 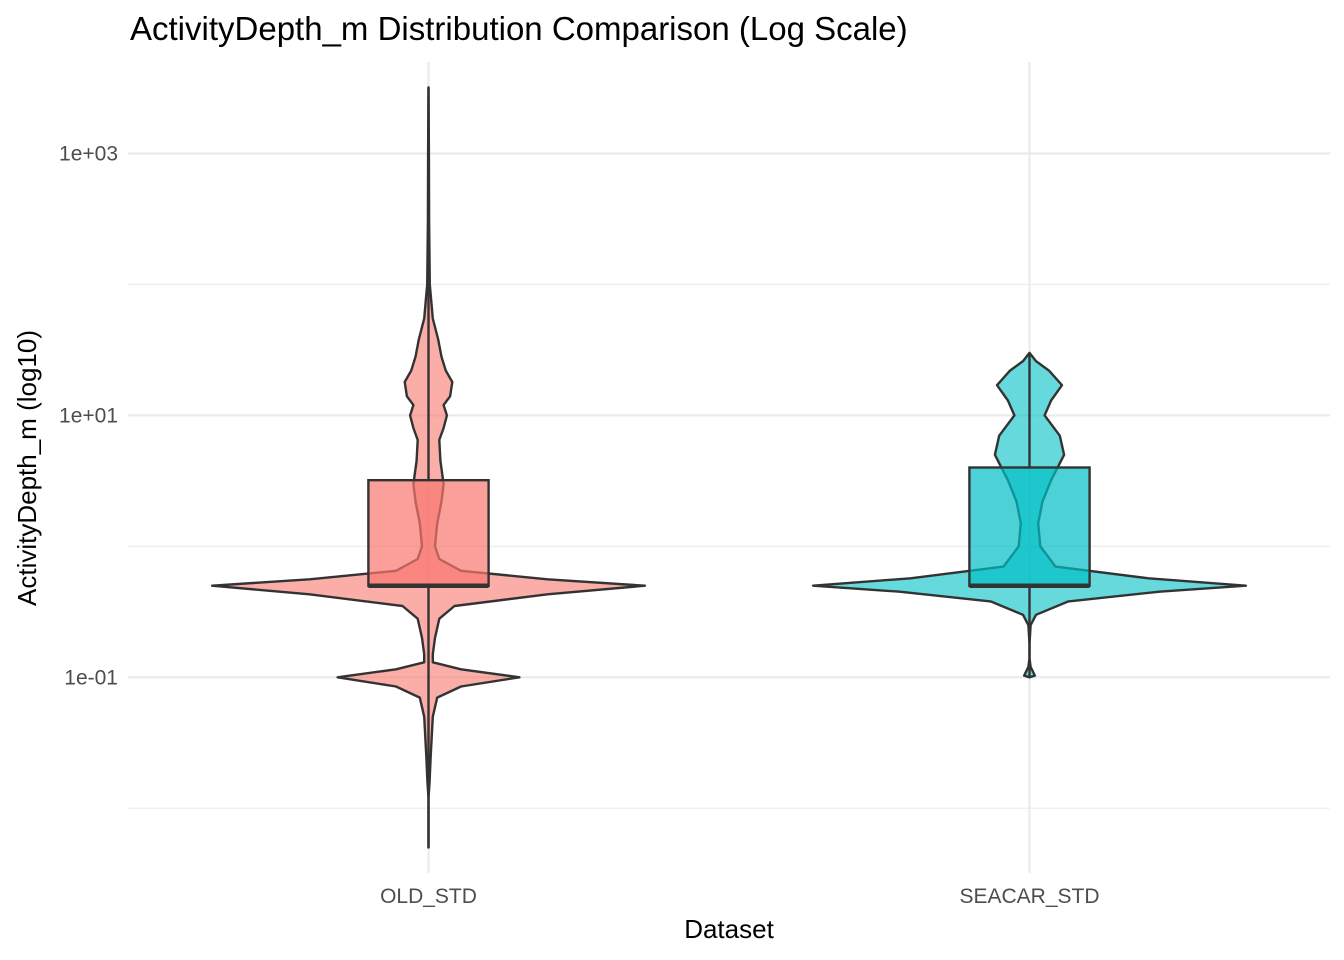 What do you see at coordinates (88, 154) in the screenshot?
I see `y-tick-label: 1e+03` at bounding box center [88, 154].